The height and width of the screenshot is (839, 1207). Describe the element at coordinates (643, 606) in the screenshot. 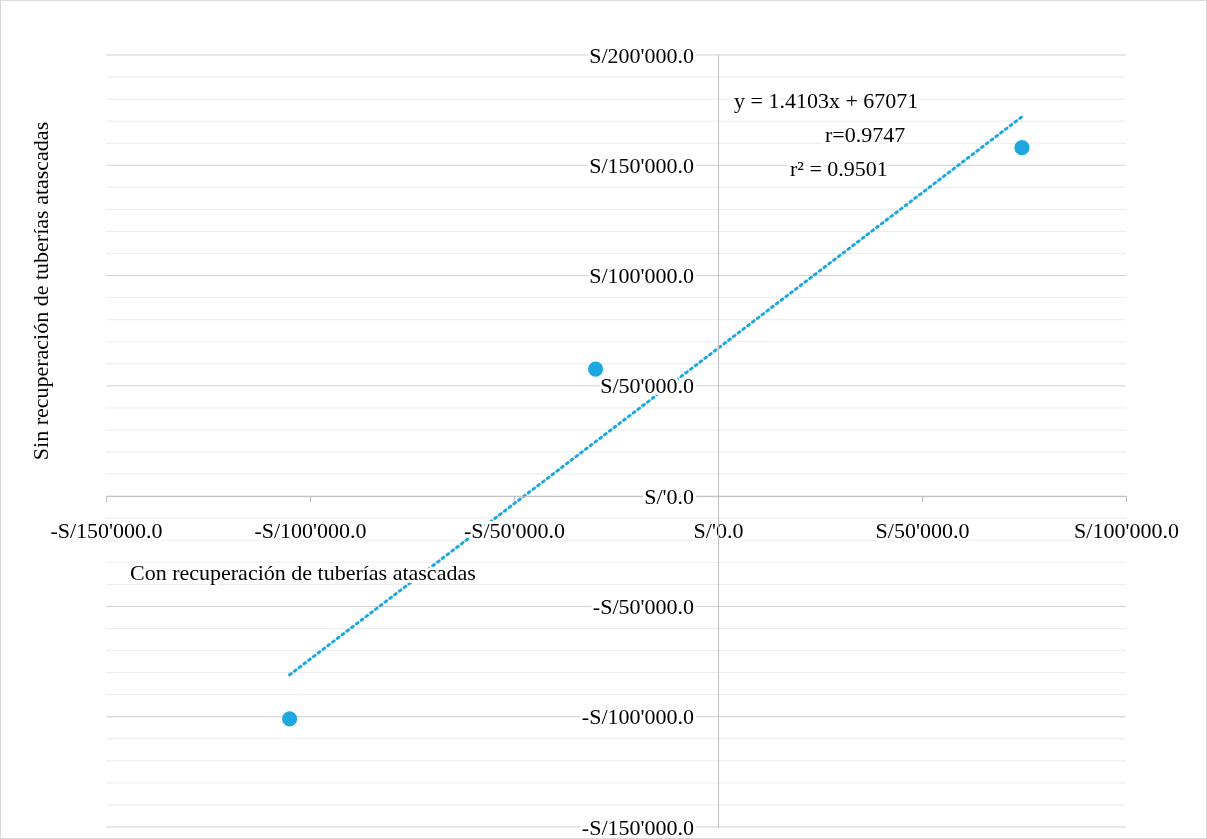

I see `y-tick-label: -S/50'000.0` at that location.